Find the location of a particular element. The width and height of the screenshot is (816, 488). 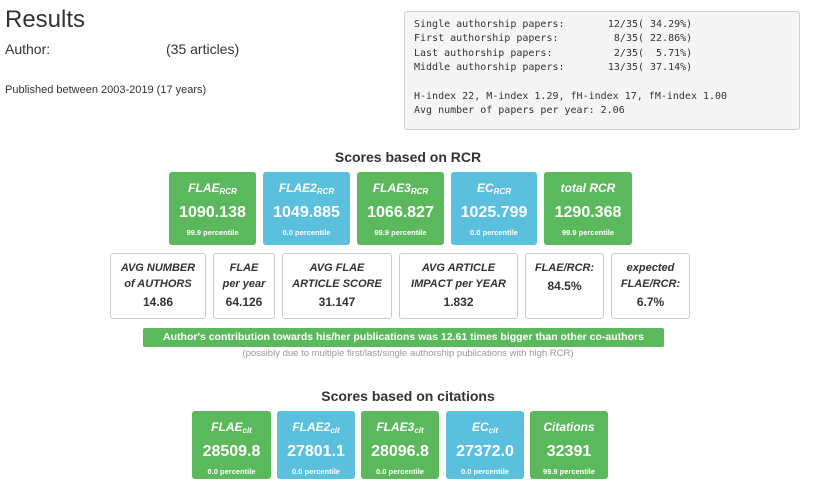

metric-value: 84.5% is located at coordinates (564, 286).